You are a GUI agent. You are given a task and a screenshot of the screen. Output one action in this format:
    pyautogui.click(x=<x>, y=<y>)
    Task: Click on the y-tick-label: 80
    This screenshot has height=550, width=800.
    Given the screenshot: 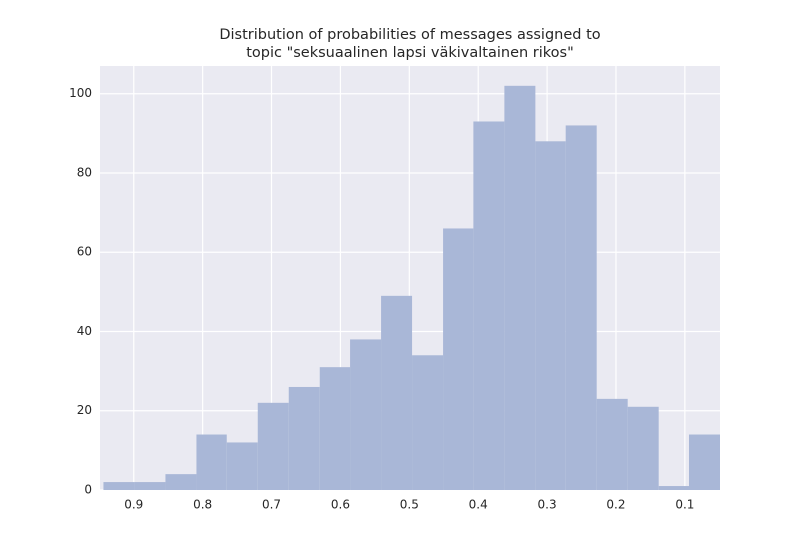 What is the action you would take?
    pyautogui.click(x=84, y=172)
    